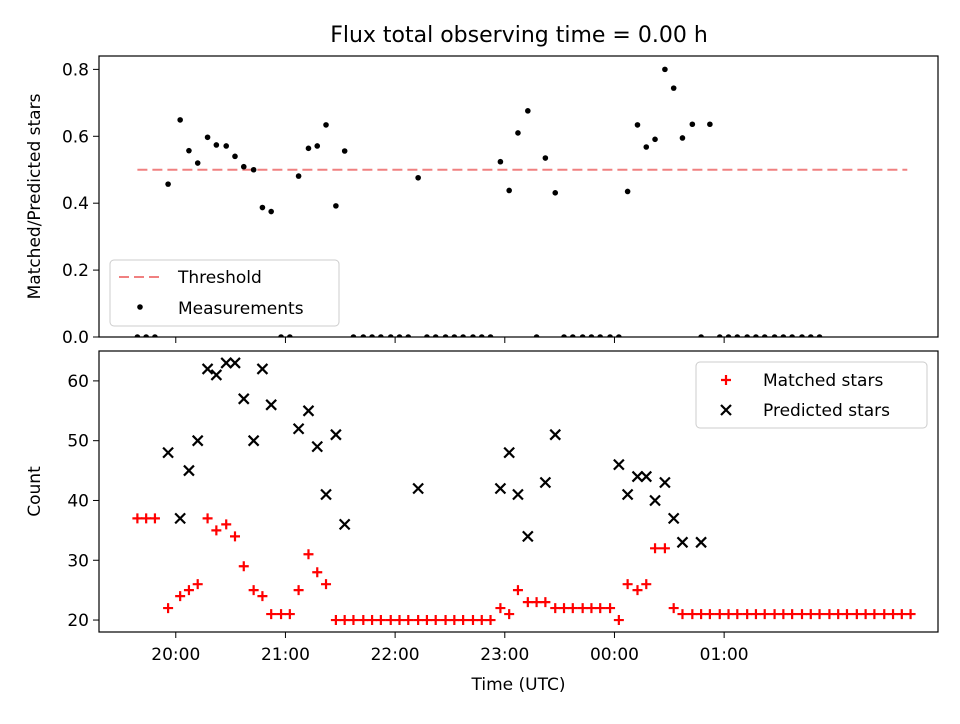  Describe the element at coordinates (75, 70) in the screenshot. I see `y-tick-label: 0.8` at that location.